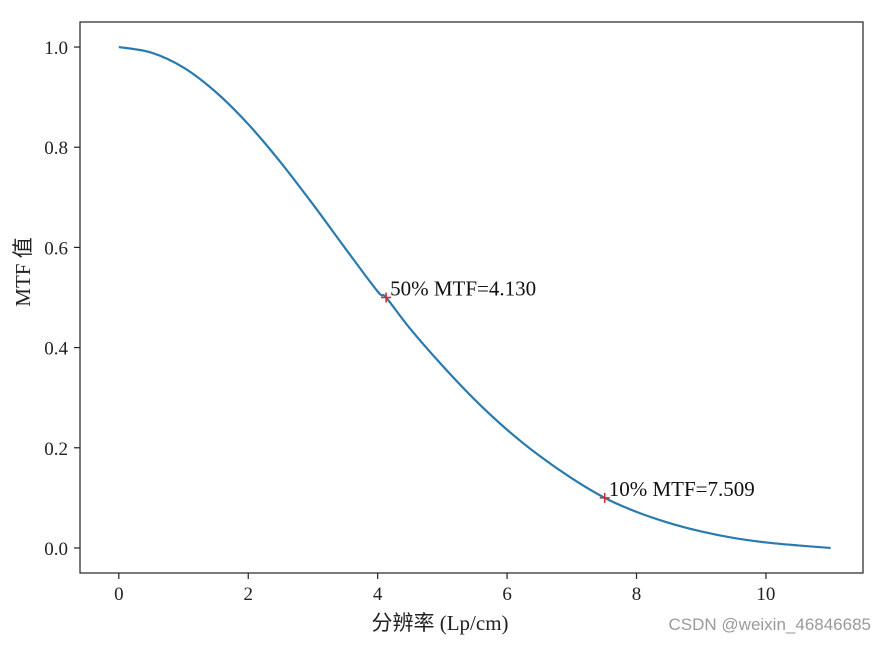 The image size is (885, 645). What do you see at coordinates (119, 594) in the screenshot?
I see `x-tick-label: 0` at bounding box center [119, 594].